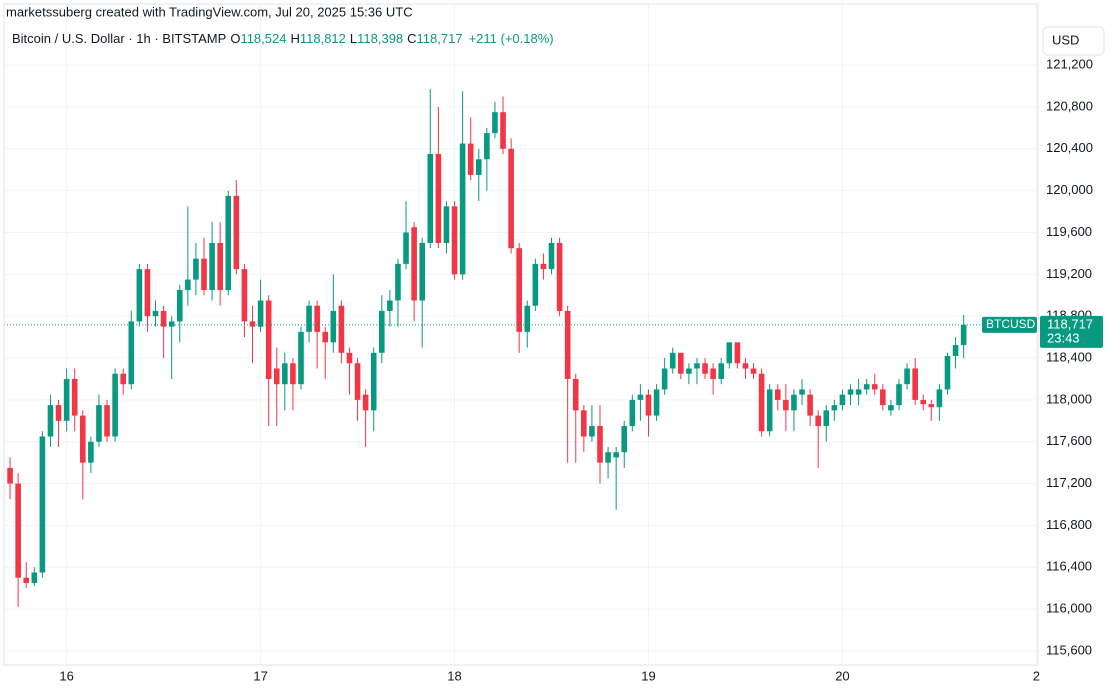 The height and width of the screenshot is (692, 1120). Describe the element at coordinates (1069, 64) in the screenshot. I see `y-tick-label: 121,200` at that location.